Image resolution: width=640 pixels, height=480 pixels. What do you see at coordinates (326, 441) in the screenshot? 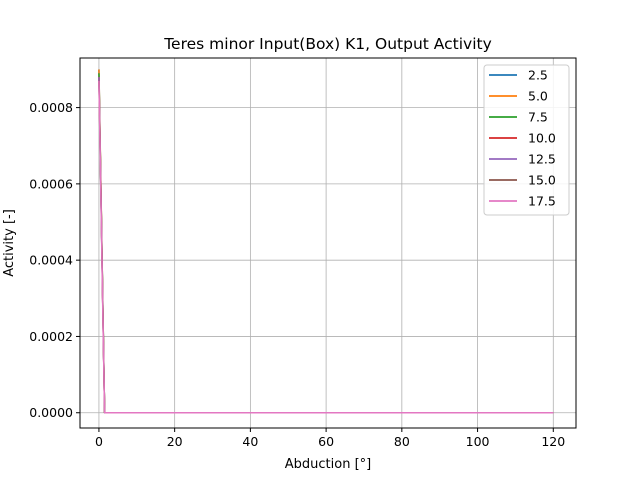
I see `x-tick-label: 60` at bounding box center [326, 441].